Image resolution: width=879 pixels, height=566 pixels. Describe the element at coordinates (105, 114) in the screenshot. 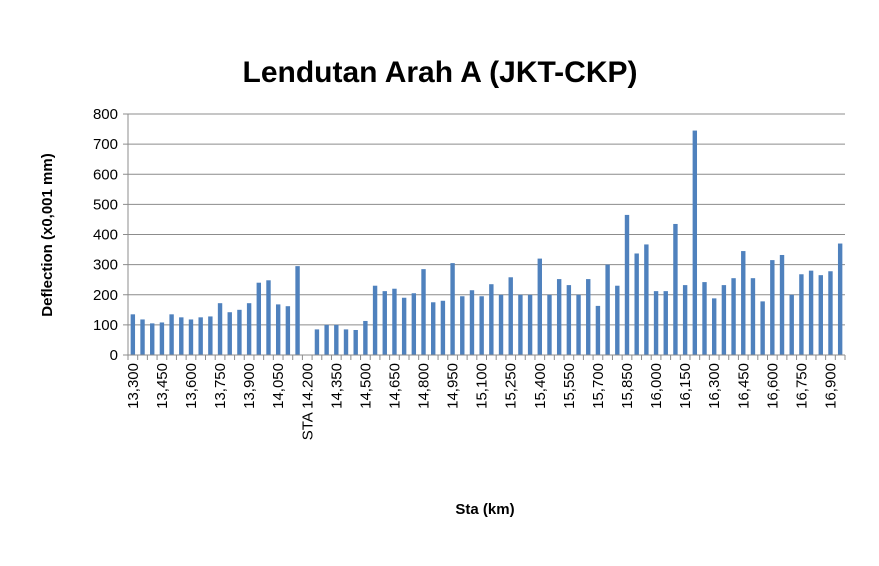

I see `y-tick-label: 800` at that location.